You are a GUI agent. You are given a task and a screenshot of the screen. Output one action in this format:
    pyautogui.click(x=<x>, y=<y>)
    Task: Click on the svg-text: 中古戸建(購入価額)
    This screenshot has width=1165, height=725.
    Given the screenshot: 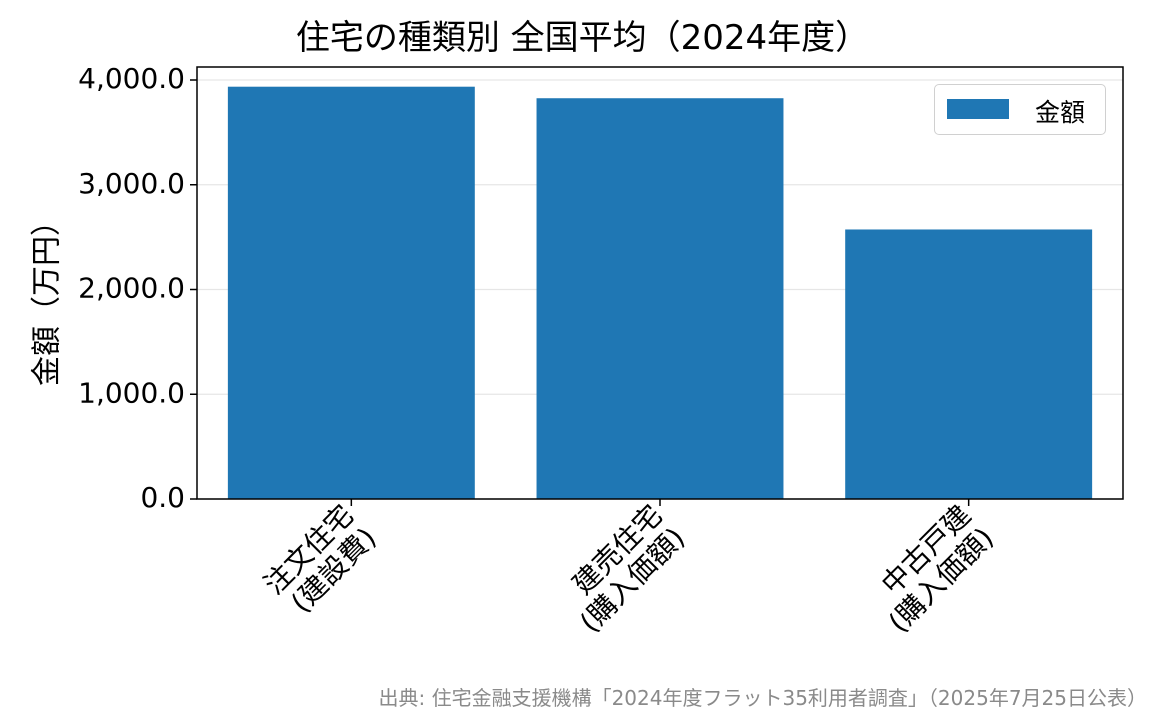 What is the action you would take?
    pyautogui.click(x=929, y=568)
    